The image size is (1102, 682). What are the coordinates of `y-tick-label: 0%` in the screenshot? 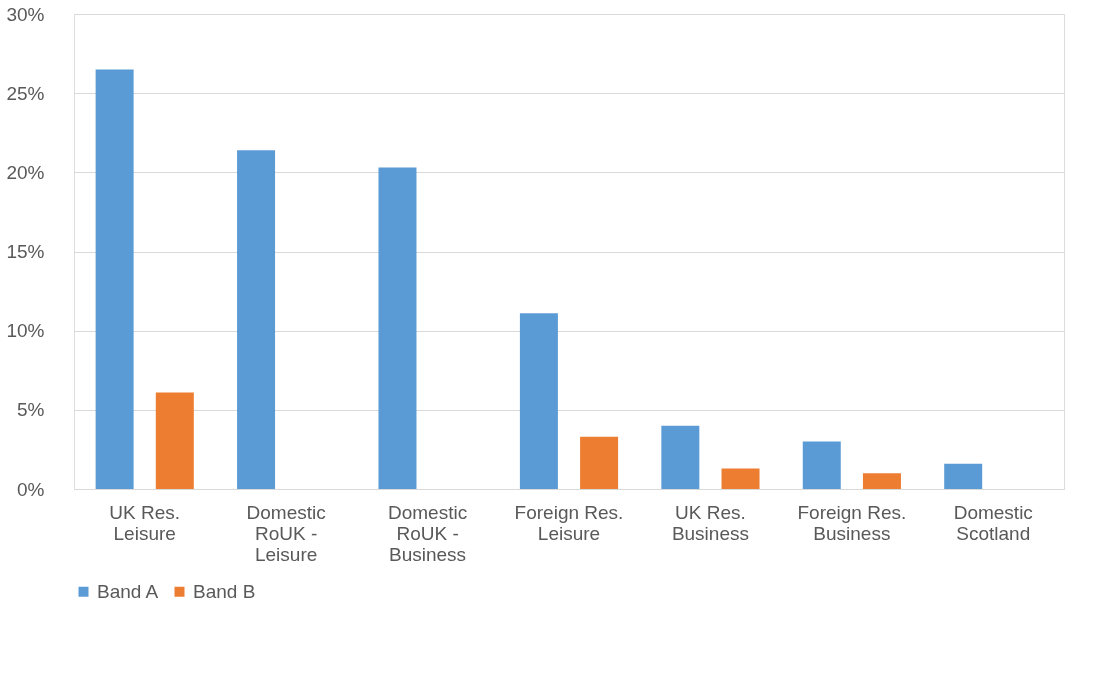 It's located at (31, 489).